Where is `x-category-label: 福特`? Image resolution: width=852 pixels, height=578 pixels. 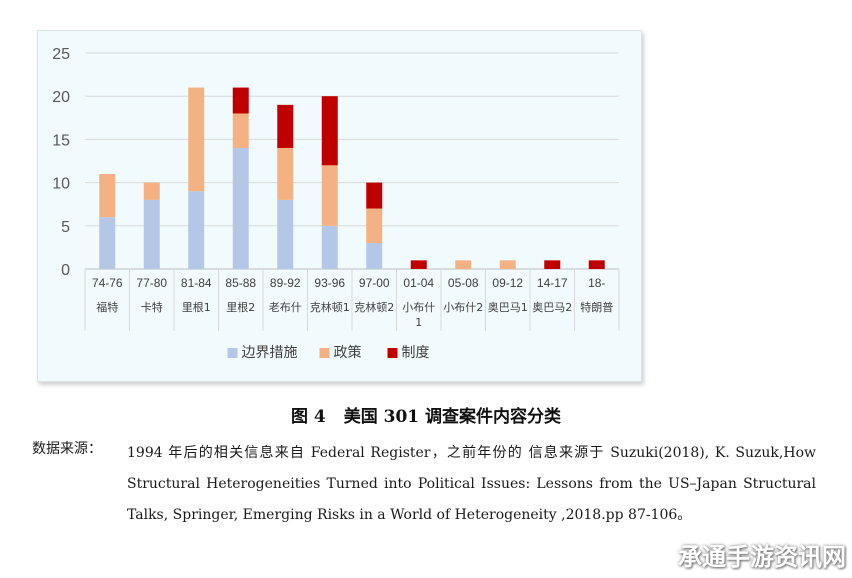 x-category-label: 福特 is located at coordinates (107, 307).